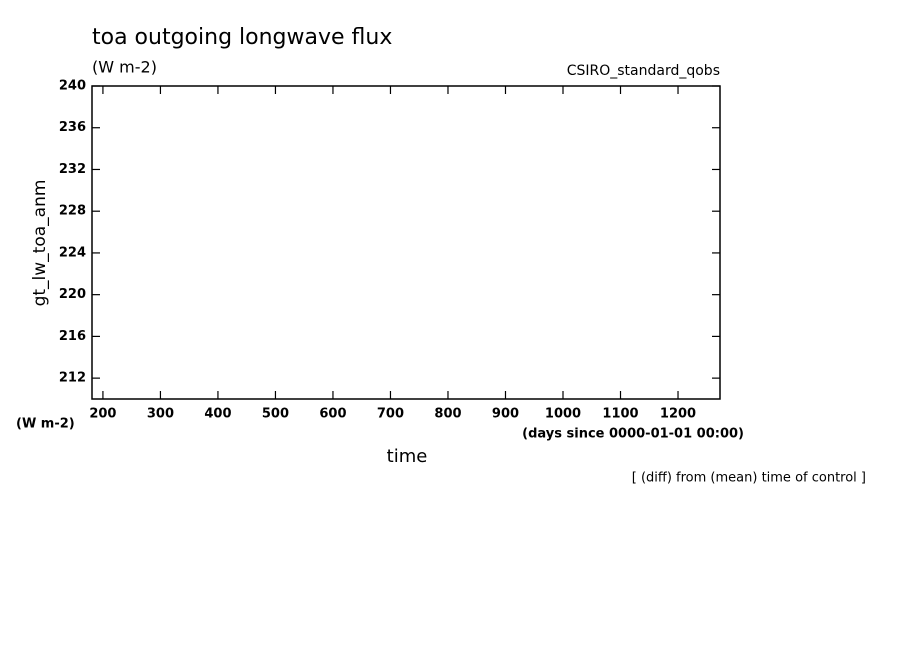  What do you see at coordinates (72, 169) in the screenshot?
I see `y-tick-label: 232` at bounding box center [72, 169].